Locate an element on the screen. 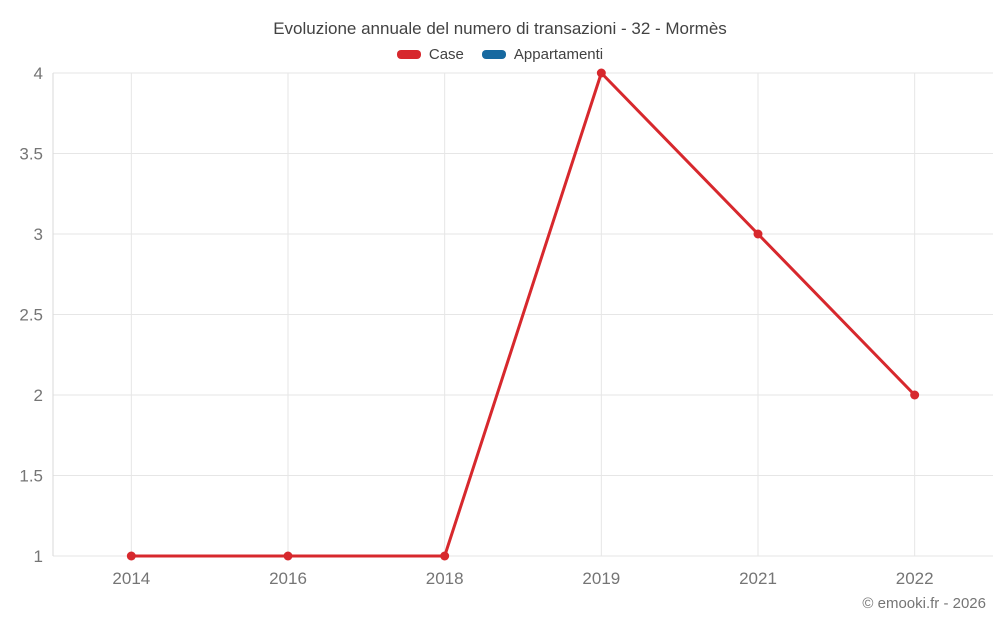 The width and height of the screenshot is (1000, 625). data-point-case-2014 is located at coordinates (131, 556).